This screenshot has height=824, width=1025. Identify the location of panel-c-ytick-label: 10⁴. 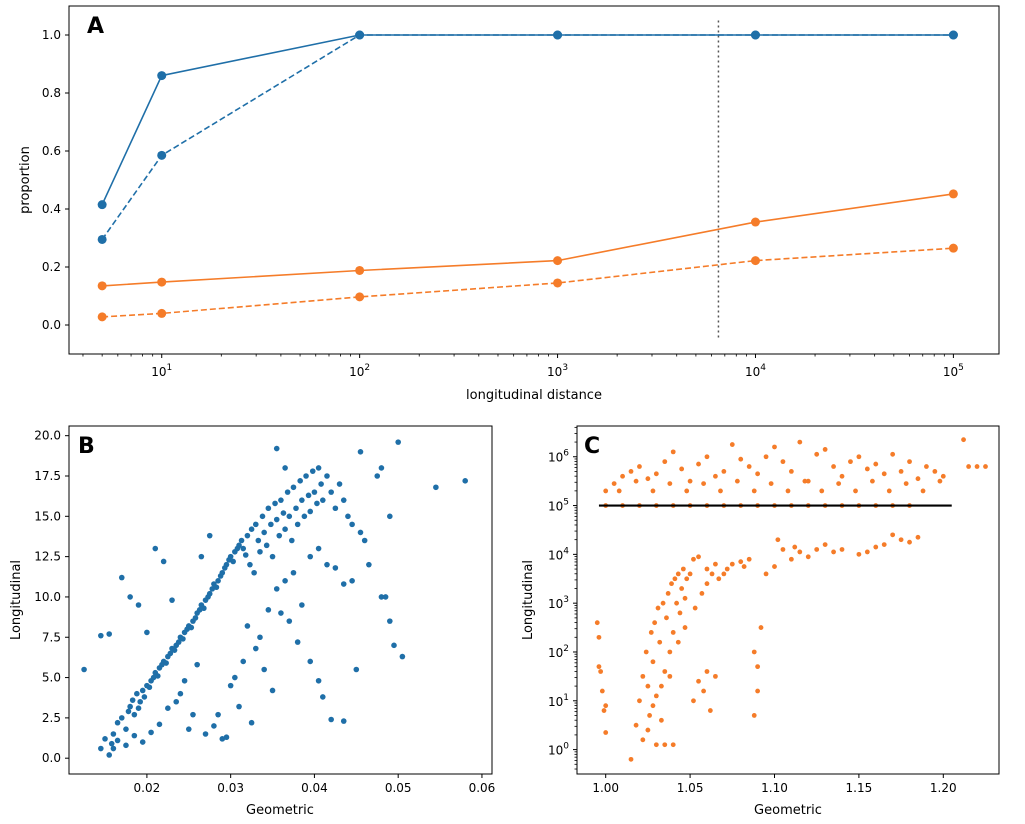
(558, 554).